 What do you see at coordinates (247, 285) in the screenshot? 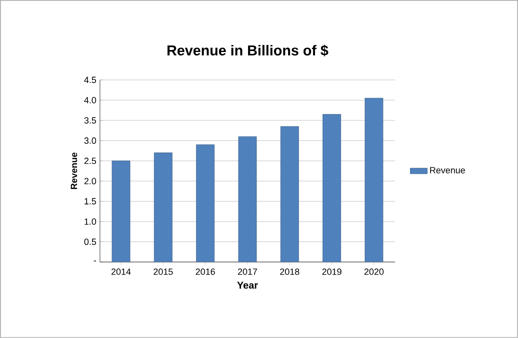
I see `x-axis-title: Year` at bounding box center [247, 285].